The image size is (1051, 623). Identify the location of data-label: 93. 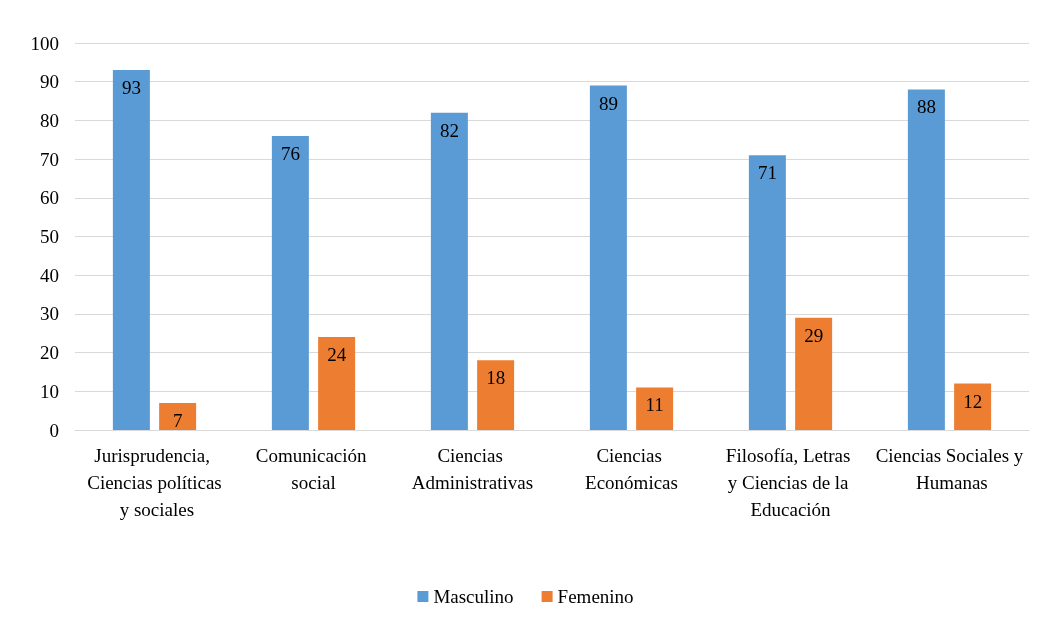
(131, 88).